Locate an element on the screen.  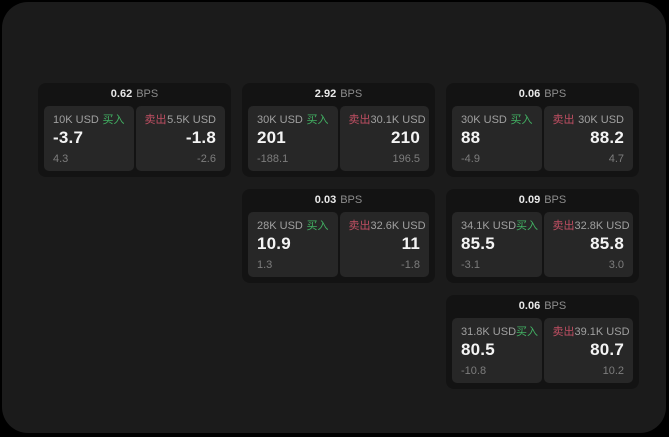
sell-price: 85.8 is located at coordinates (607, 244).